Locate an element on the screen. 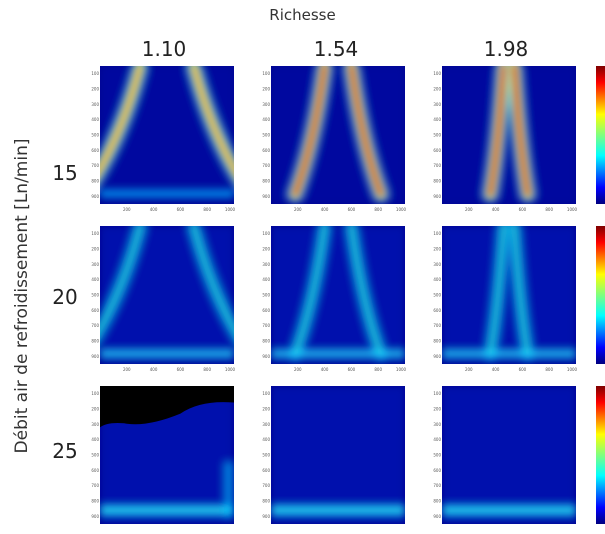 This screenshot has width=605, height=534. richesse-axis-title: Richesse is located at coordinates (302, 15).